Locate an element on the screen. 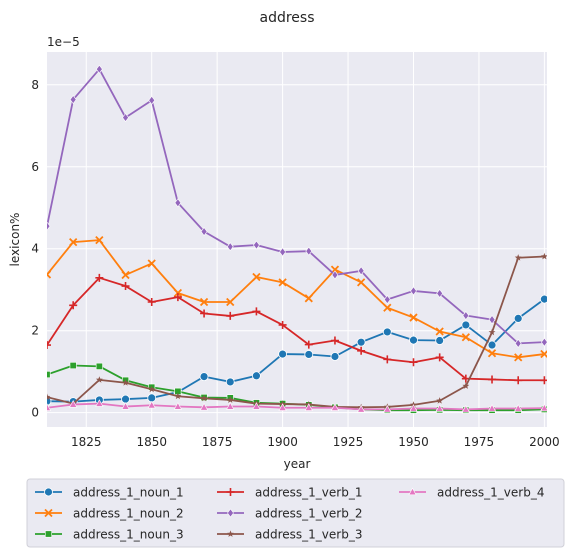 Image resolution: width=571 pixels, height=558 pixels. x-tick-label: 1950 is located at coordinates (413, 442).